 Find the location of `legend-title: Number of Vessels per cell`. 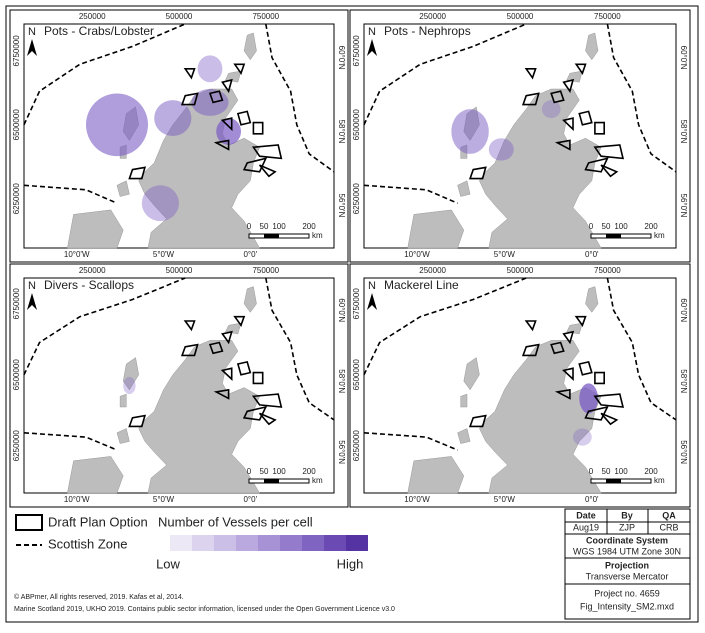

legend-title: Number of Vessels per cell is located at coordinates (235, 521).